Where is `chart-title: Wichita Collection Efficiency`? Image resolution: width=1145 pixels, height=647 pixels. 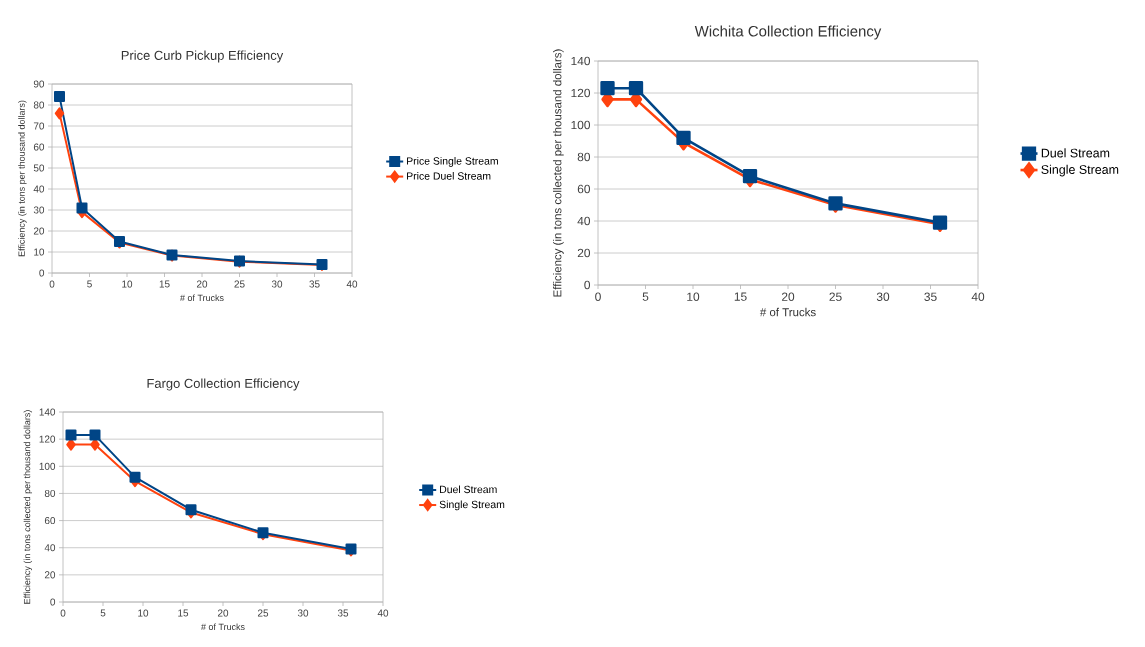
chart-title: Wichita Collection Efficiency is located at coordinates (788, 32).